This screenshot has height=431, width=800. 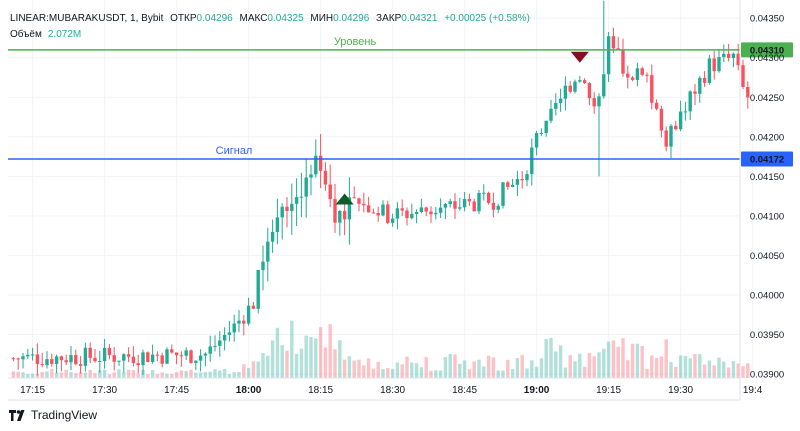 I want to click on time-tick-label: 18:30, so click(x=392, y=390).